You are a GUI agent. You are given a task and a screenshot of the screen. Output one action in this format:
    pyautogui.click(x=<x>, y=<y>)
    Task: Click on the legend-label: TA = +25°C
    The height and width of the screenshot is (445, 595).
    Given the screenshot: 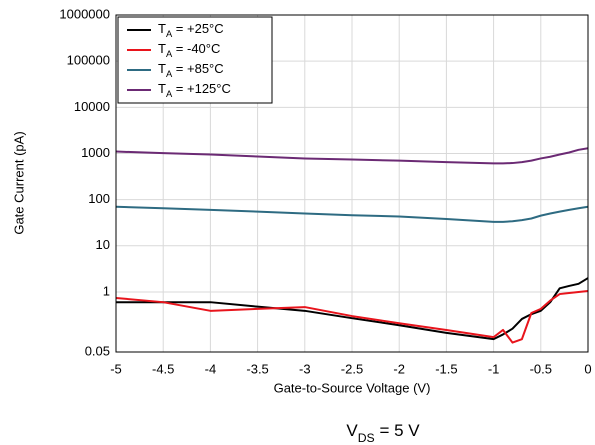 What is the action you would take?
    pyautogui.click(x=191, y=30)
    